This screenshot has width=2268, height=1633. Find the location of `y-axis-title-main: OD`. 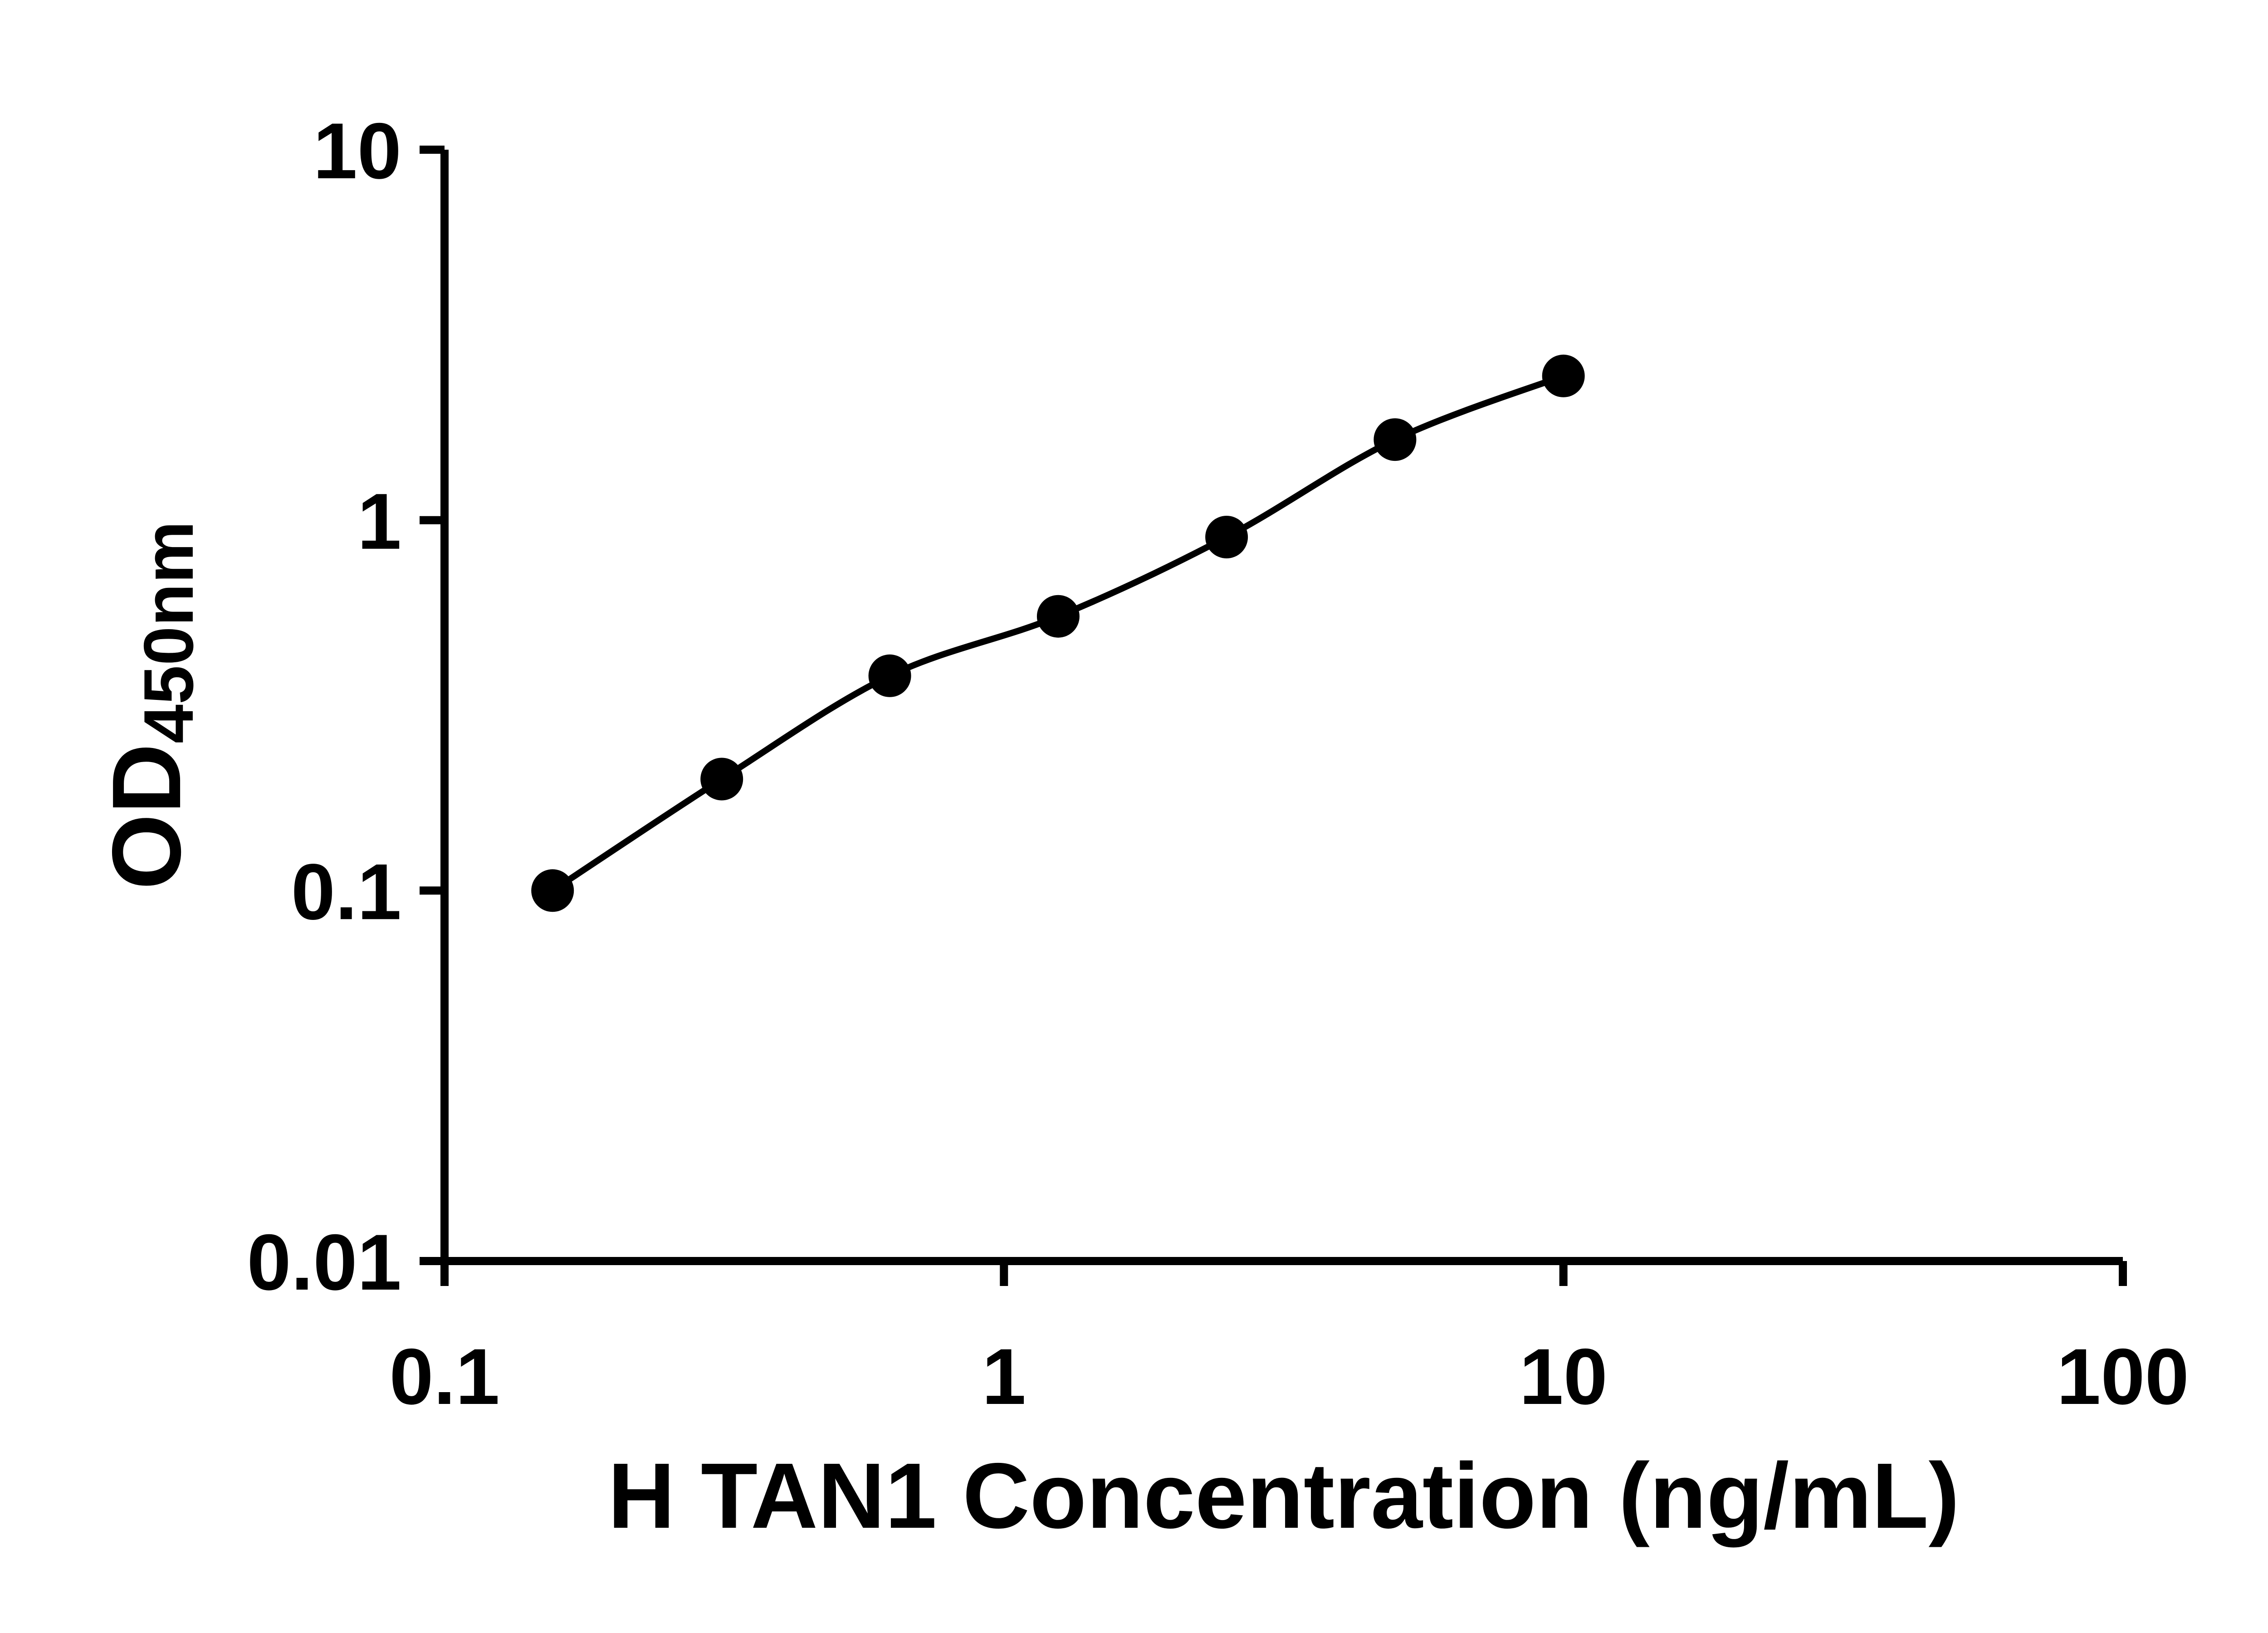

y-axis-title-main: OD is located at coordinates (147, 816).